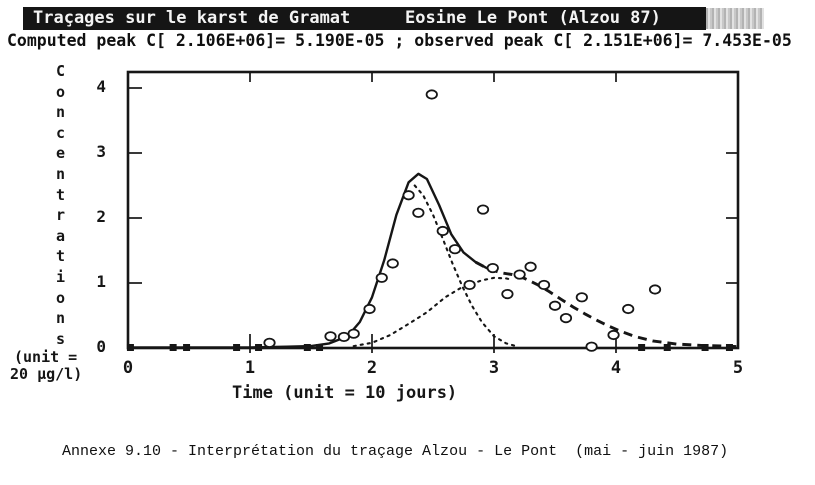 This screenshot has height=485, width=815. Describe the element at coordinates (735, 18) in the screenshot. I see `titlebar-scan-noise` at that location.